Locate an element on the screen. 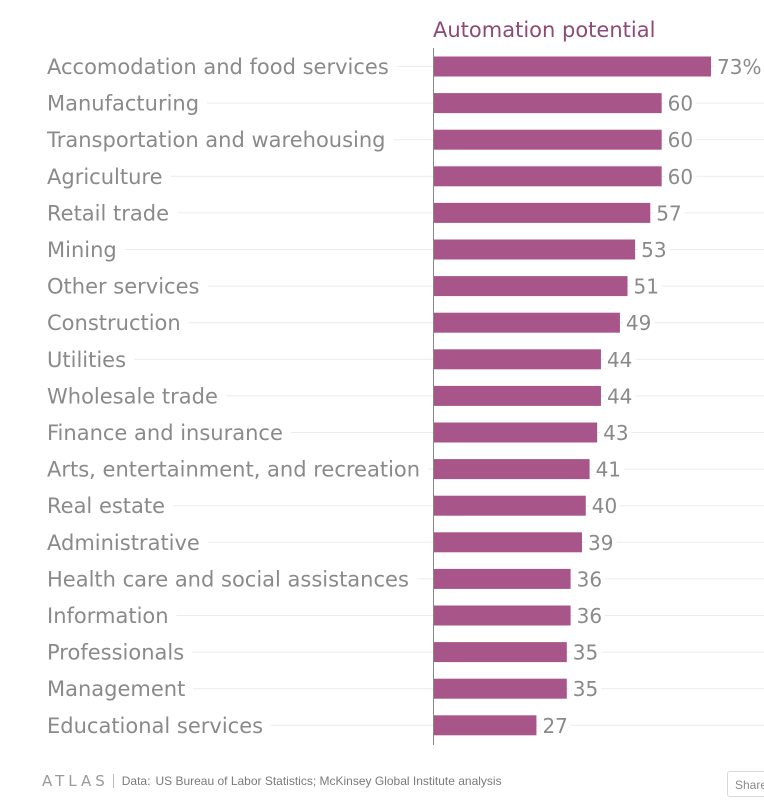  chart-column-title: Automation potential is located at coordinates (544, 30).